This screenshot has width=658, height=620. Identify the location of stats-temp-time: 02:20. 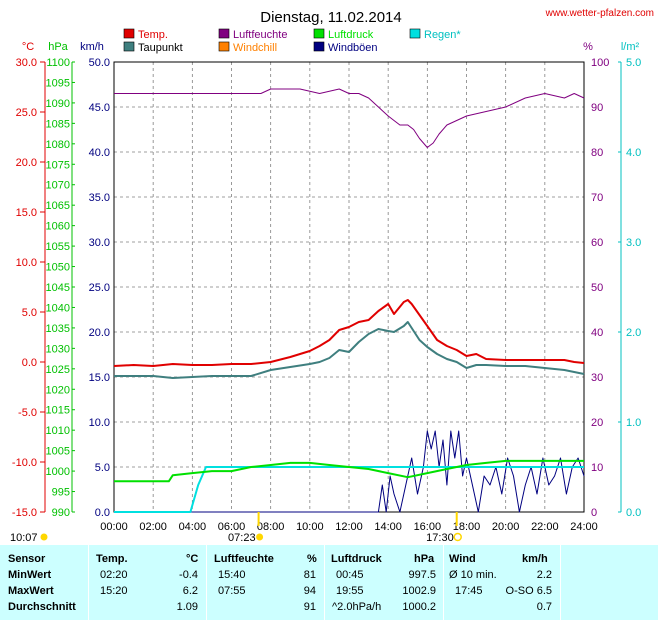
(114, 575).